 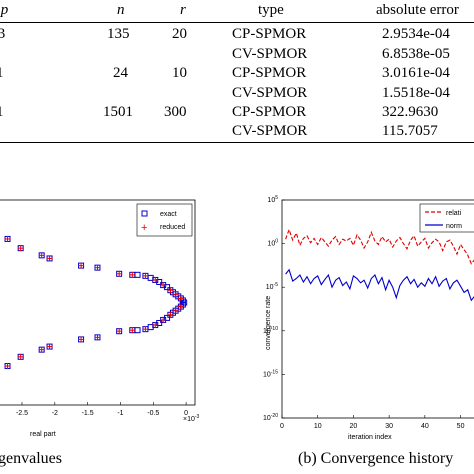 What do you see at coordinates (172, 227) in the screenshot?
I see `legend-label-reduced: reduced` at bounding box center [172, 227].